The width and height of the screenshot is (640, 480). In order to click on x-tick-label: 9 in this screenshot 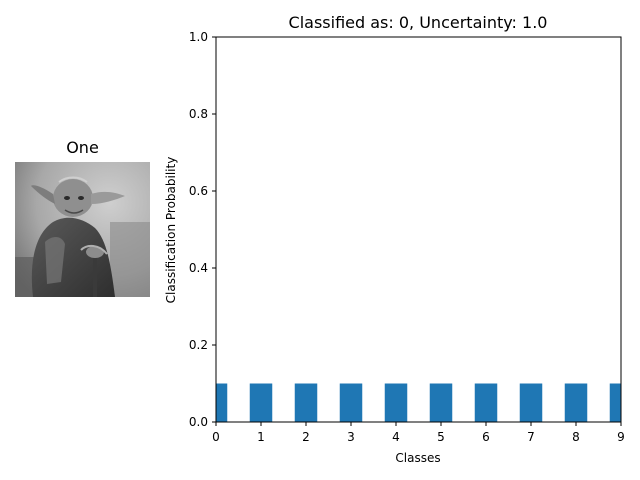, I will do `click(621, 437)`.